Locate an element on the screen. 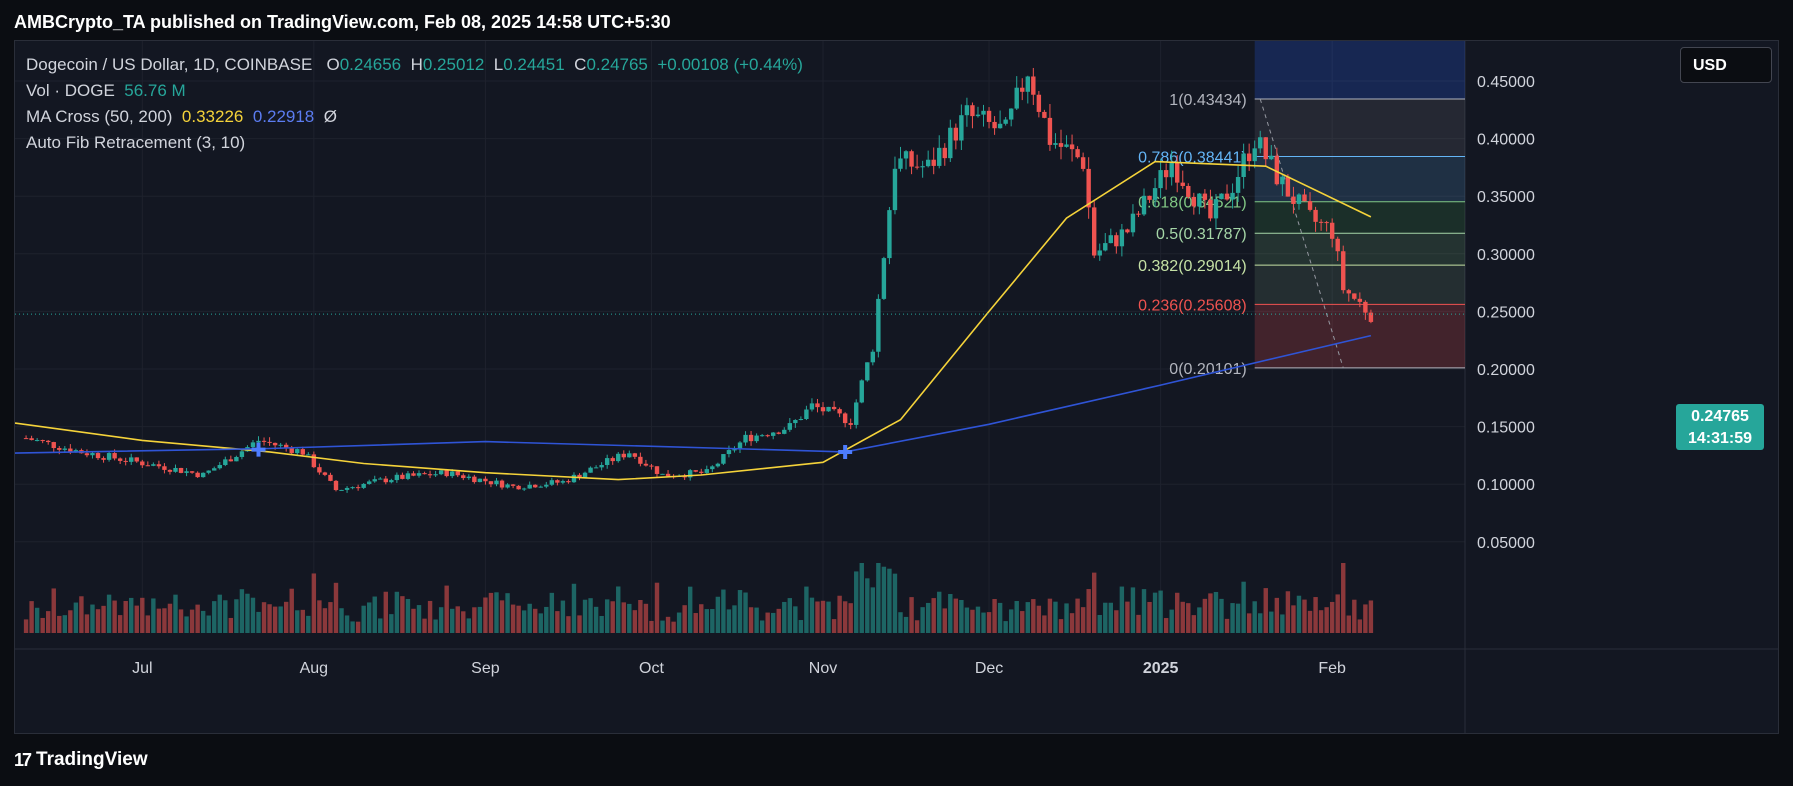  currency-button: USD is located at coordinates (1726, 65).